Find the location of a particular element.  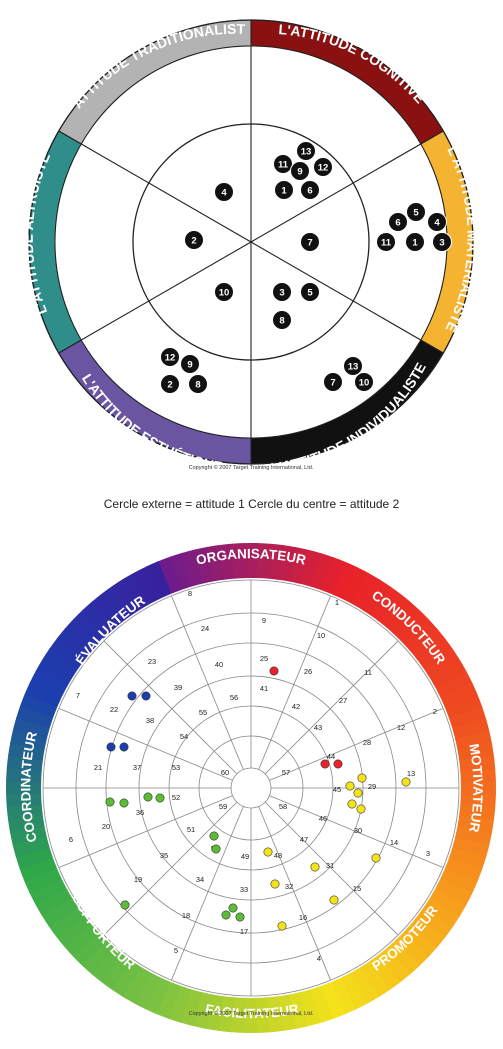

marker-label: 1 is located at coordinates (415, 243).